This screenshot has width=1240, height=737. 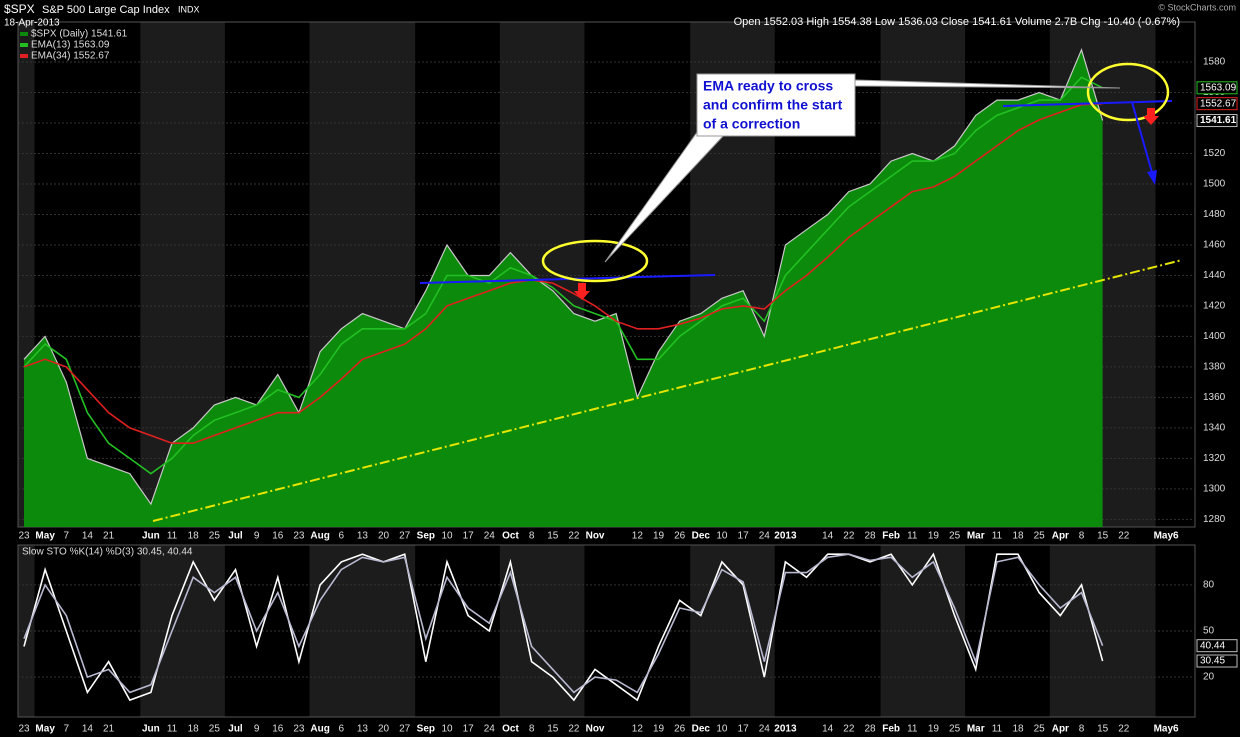 What do you see at coordinates (776, 105) in the screenshot?
I see `callout-box` at bounding box center [776, 105].